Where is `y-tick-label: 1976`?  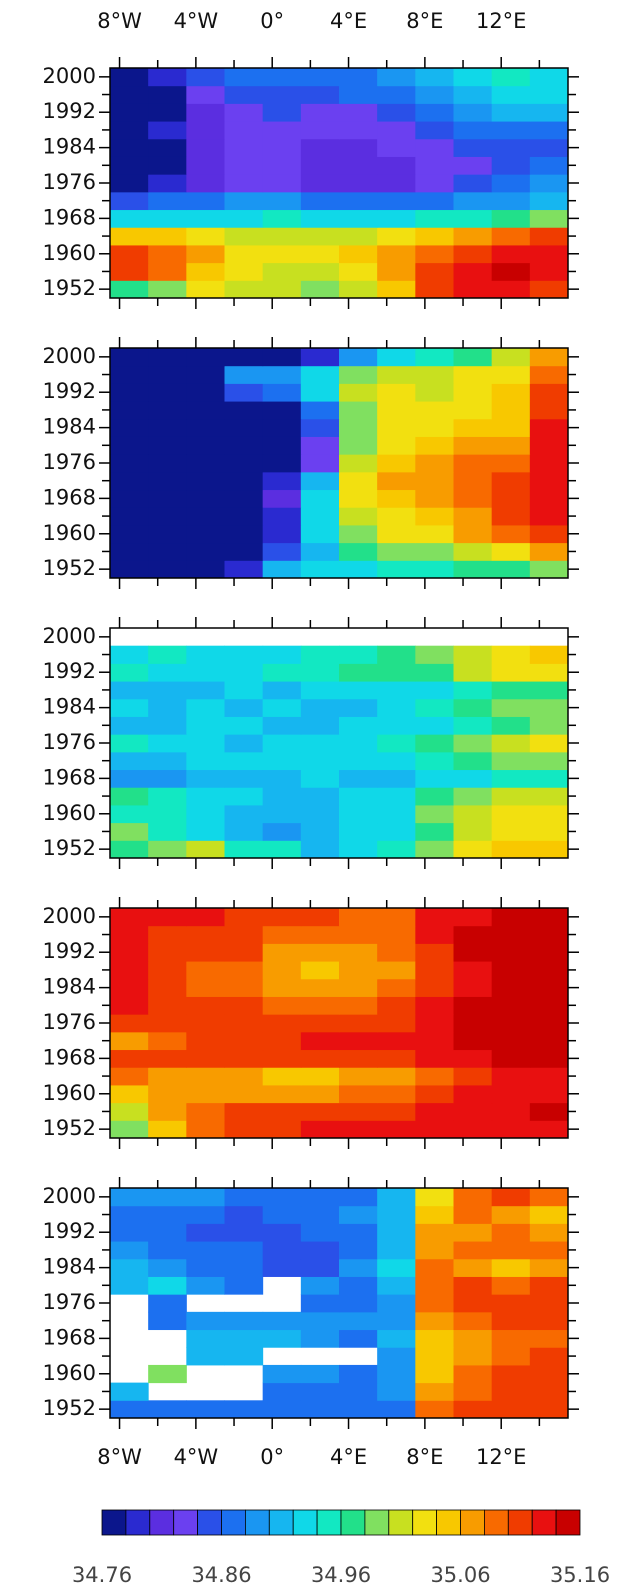
y-tick-label: 1976 is located at coordinates (69, 1022).